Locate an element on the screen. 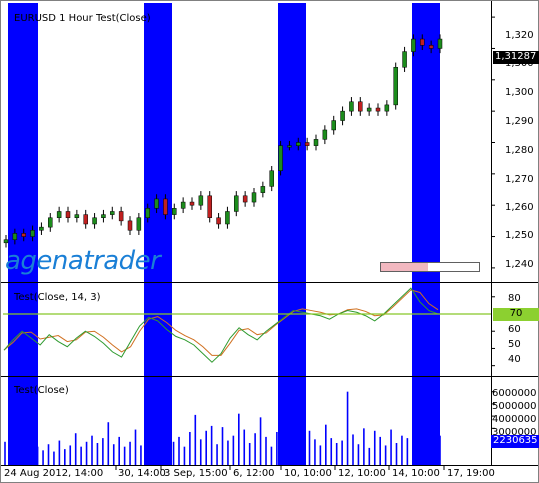 The height and width of the screenshot is (483, 539). price-tick-label: 1,290 is located at coordinates (519, 121).